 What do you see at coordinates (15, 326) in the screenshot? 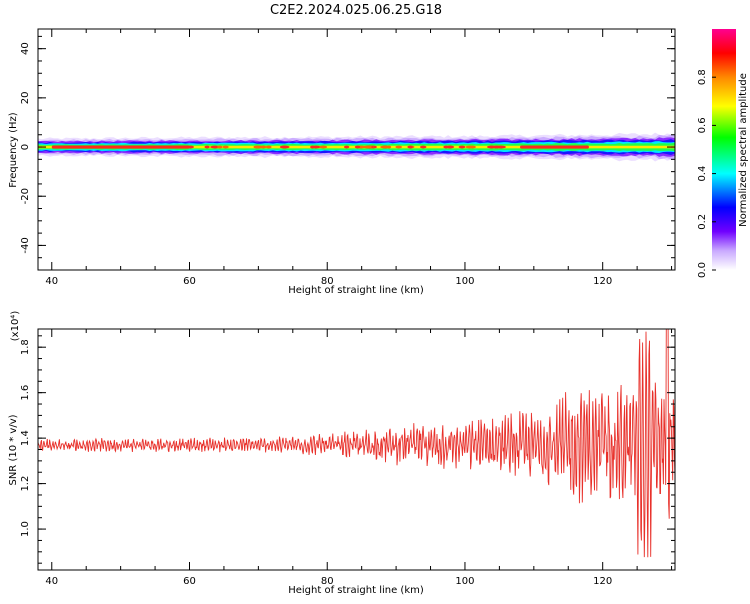
I see `snr-scale-label: (x10⁴)` at bounding box center [15, 326].